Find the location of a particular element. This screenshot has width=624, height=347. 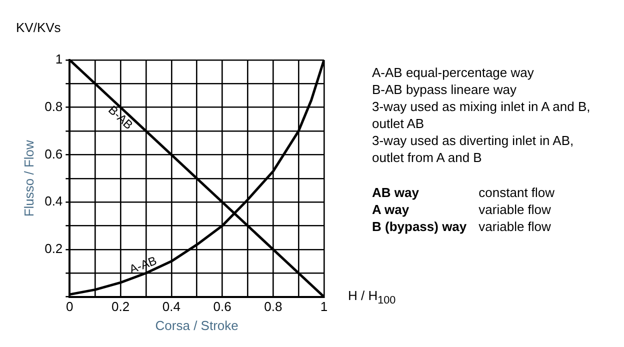

y-tick-label: 0.8 is located at coordinates (53, 106).